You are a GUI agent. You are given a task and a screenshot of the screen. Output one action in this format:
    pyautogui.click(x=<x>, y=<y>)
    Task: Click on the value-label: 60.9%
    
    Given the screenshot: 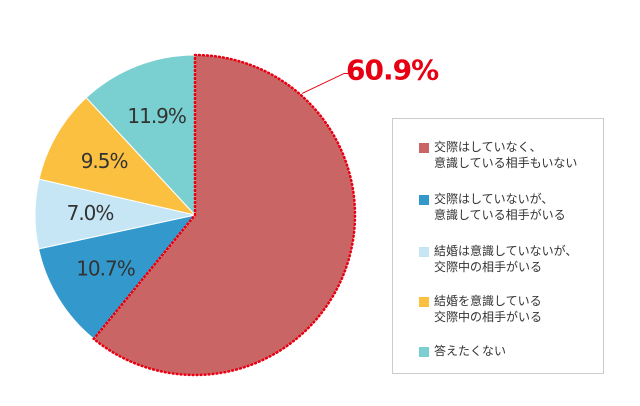 What is the action you would take?
    pyautogui.click(x=392, y=69)
    